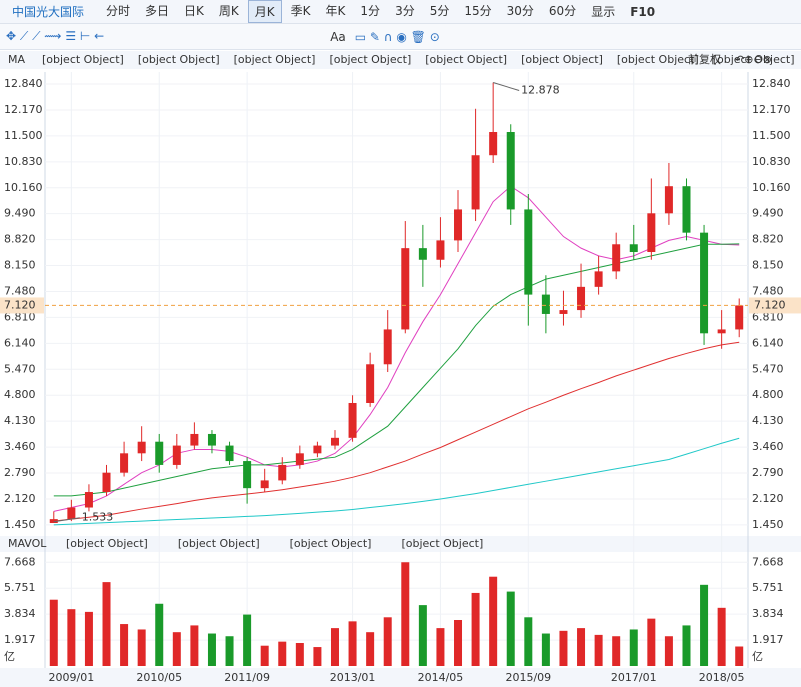 The image size is (801, 687). Describe the element at coordinates (634, 677) in the screenshot. I see `x-tick-label: 2017/01` at that location.